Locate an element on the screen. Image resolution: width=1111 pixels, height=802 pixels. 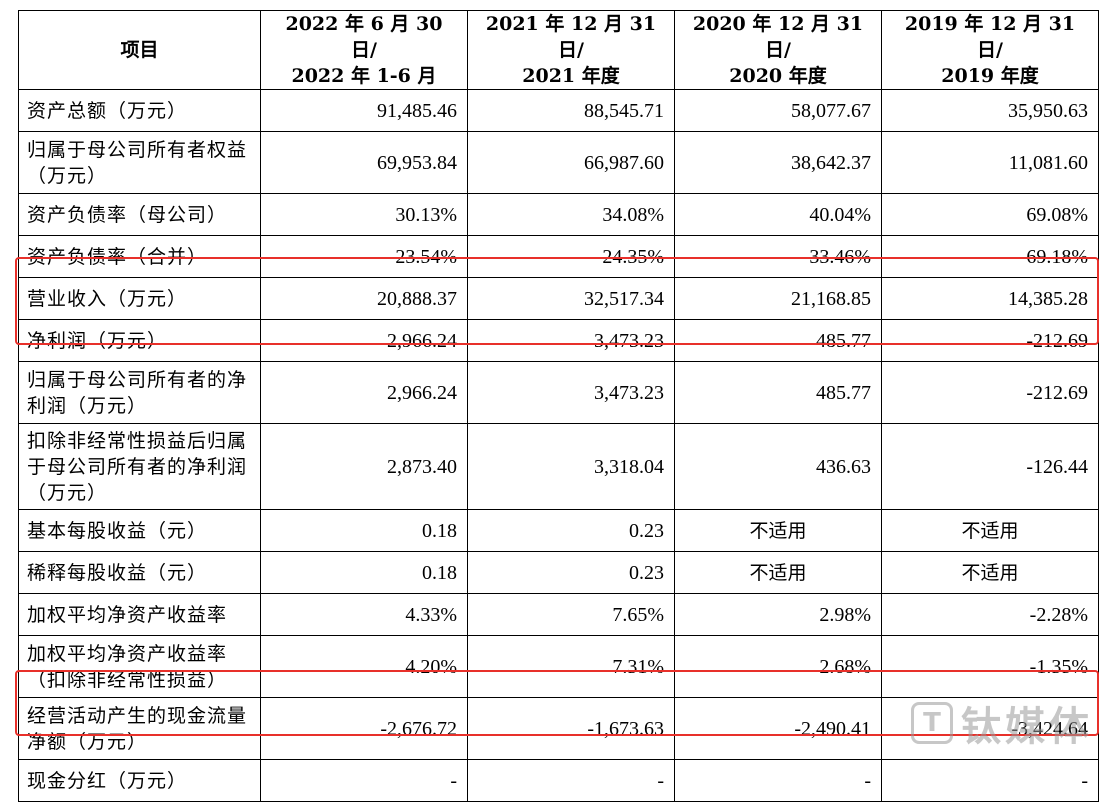
table-row: 稀释每股收益（元） 0.18 0.23 不适用 不适用 is located at coordinates (558, 572).